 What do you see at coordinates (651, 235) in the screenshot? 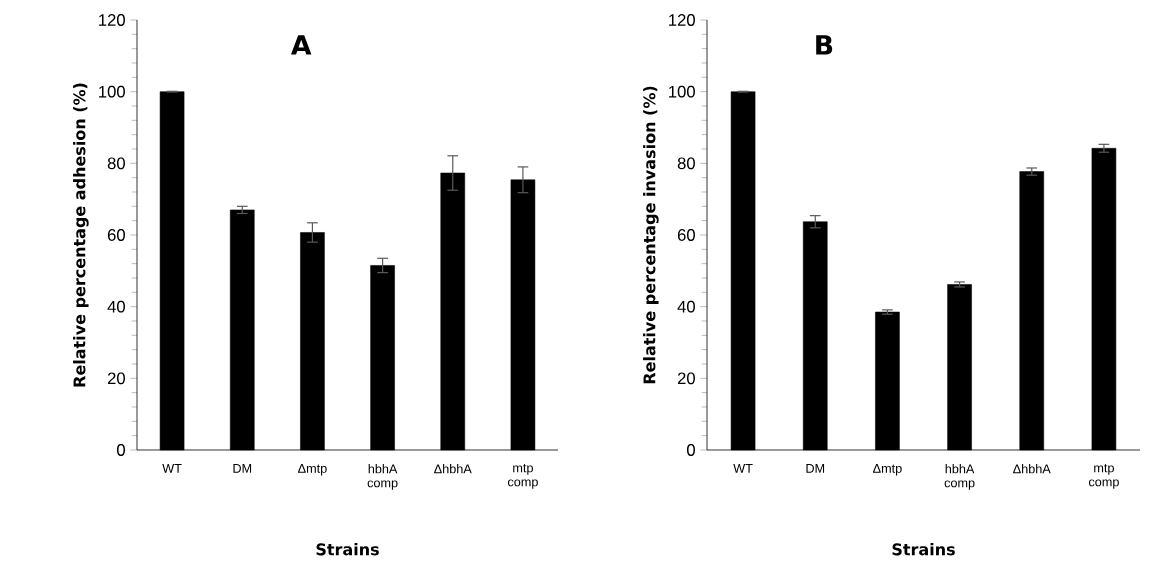
I see `y-axis-title: Relative percentage invasion (%)` at bounding box center [651, 235].